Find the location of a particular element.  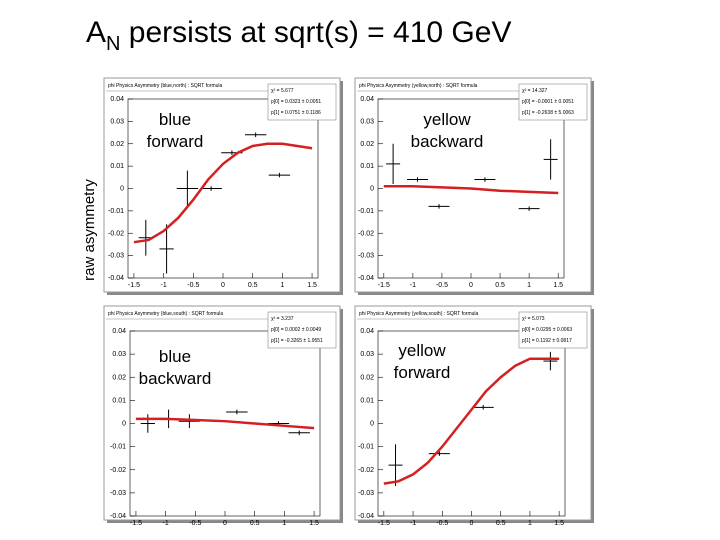

y-axis-label: raw asymmetry is located at coordinates (89, 230).